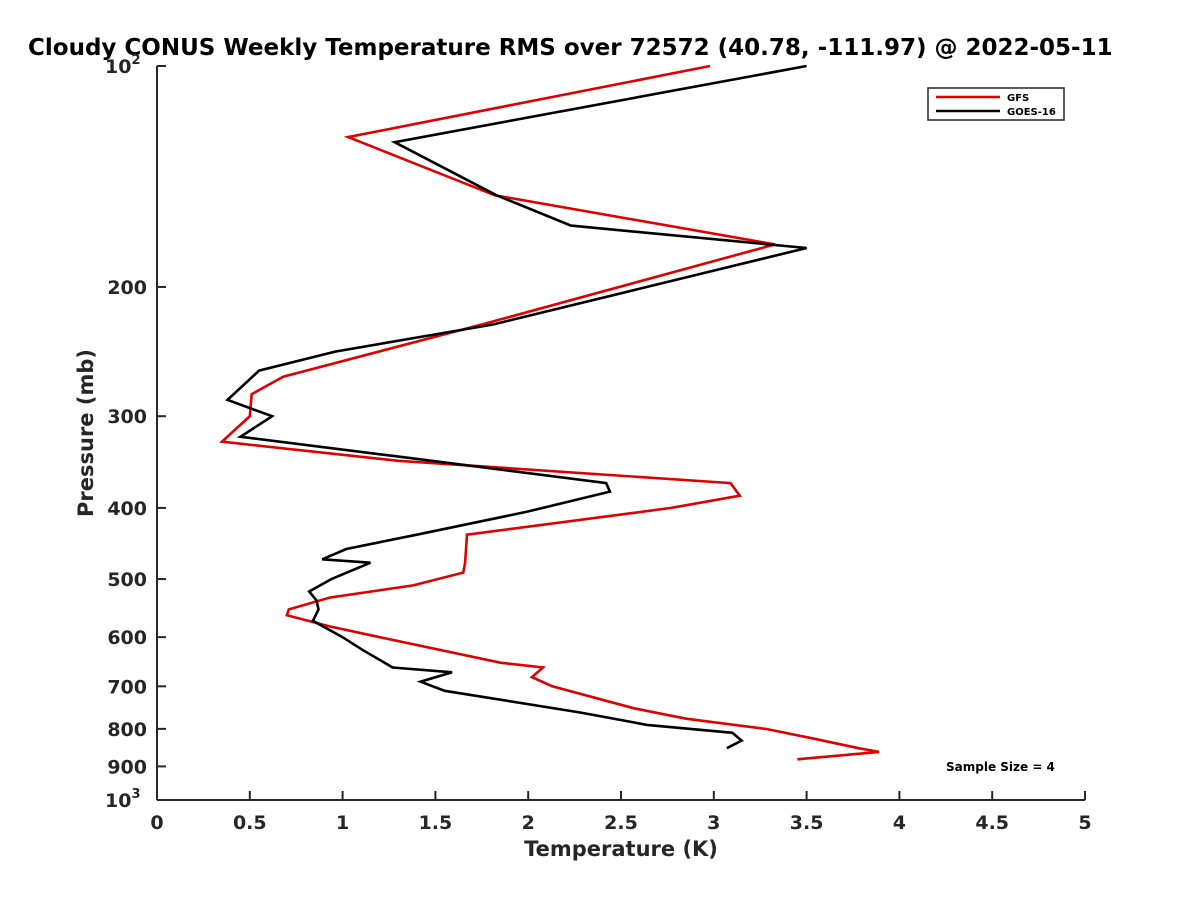 Image resolution: width=1200 pixels, height=900 pixels. Describe the element at coordinates (135, 794) in the screenshot. I see `y-tick-exponent: 3` at that location.